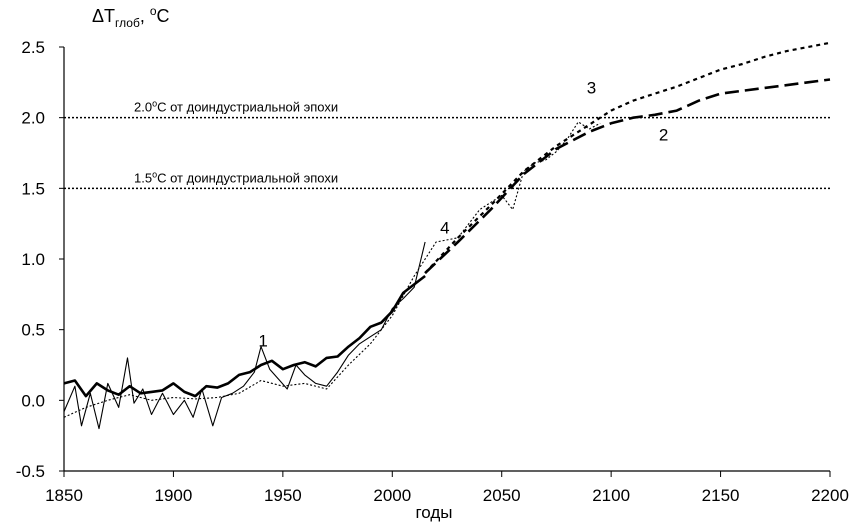  I want to click on x-tick-label: 2100, so click(611, 495).